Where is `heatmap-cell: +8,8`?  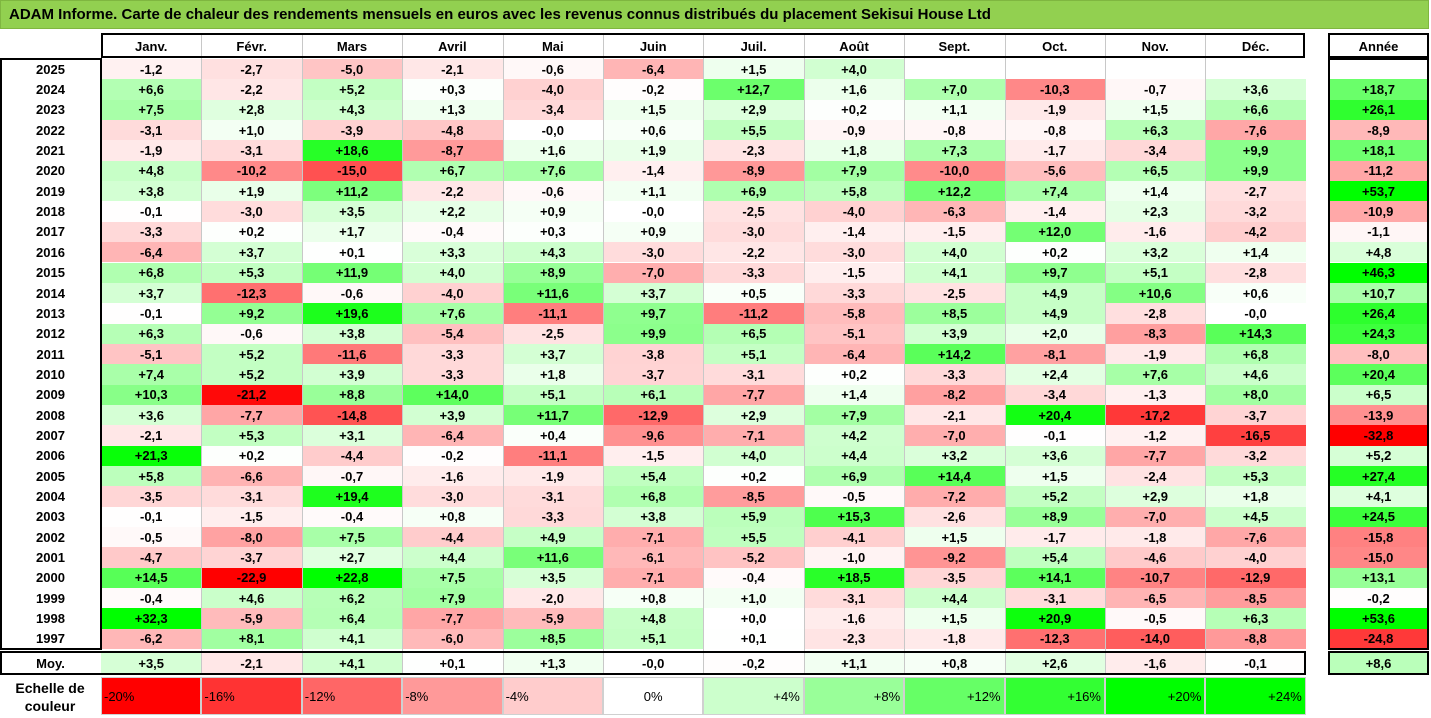
heatmap-cell: +8,8 is located at coordinates (352, 394).